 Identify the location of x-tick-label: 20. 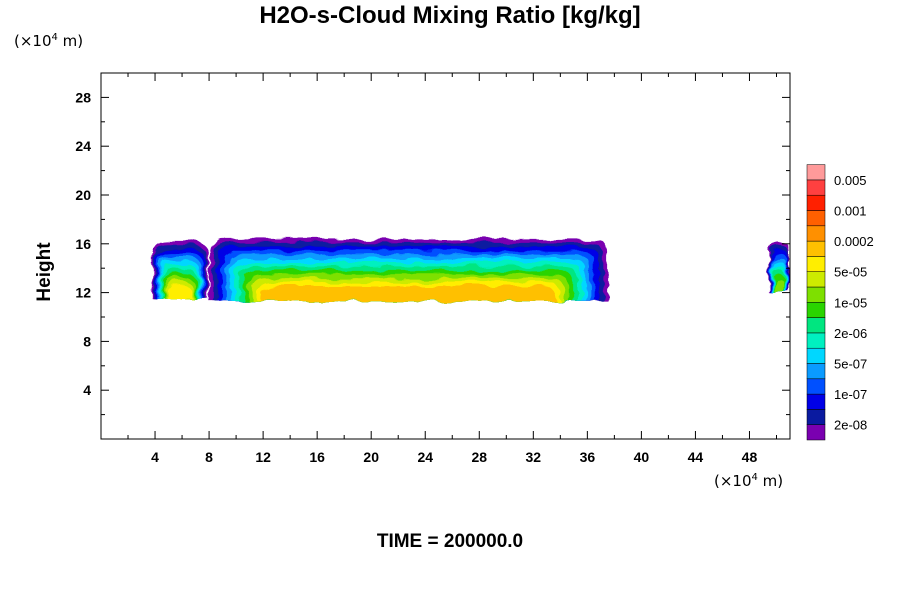
(371, 457).